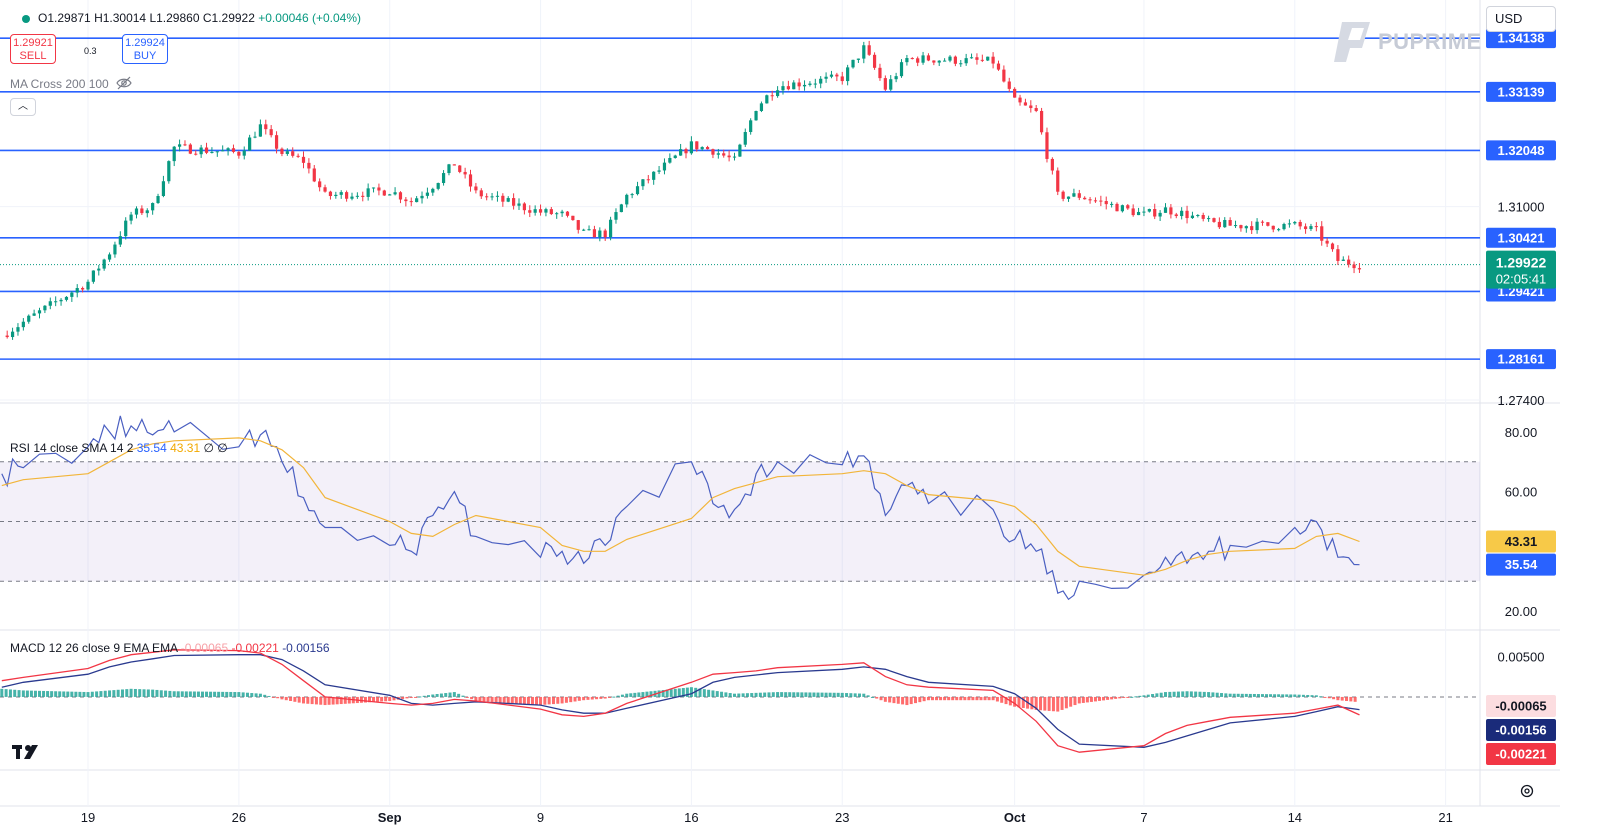  I want to click on rsi-legend: RSI 14 close SMA 14 2 35.54 43.31 ∅ ∅, so click(119, 448).